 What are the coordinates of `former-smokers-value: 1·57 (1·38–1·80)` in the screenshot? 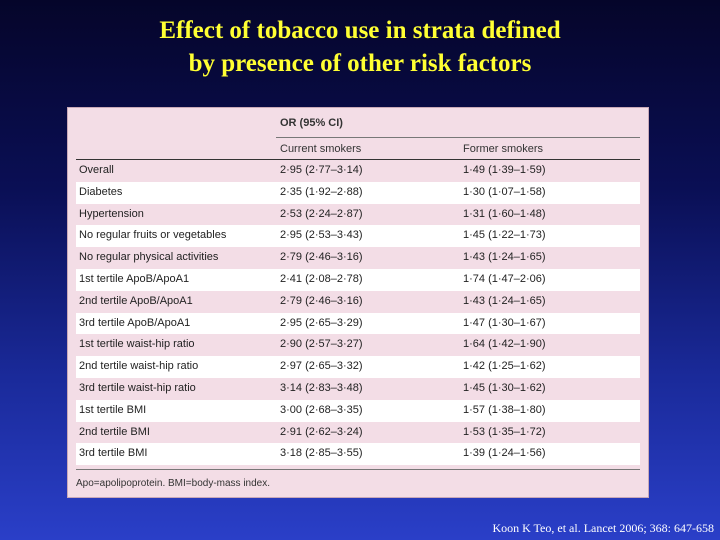 It's located at (504, 409).